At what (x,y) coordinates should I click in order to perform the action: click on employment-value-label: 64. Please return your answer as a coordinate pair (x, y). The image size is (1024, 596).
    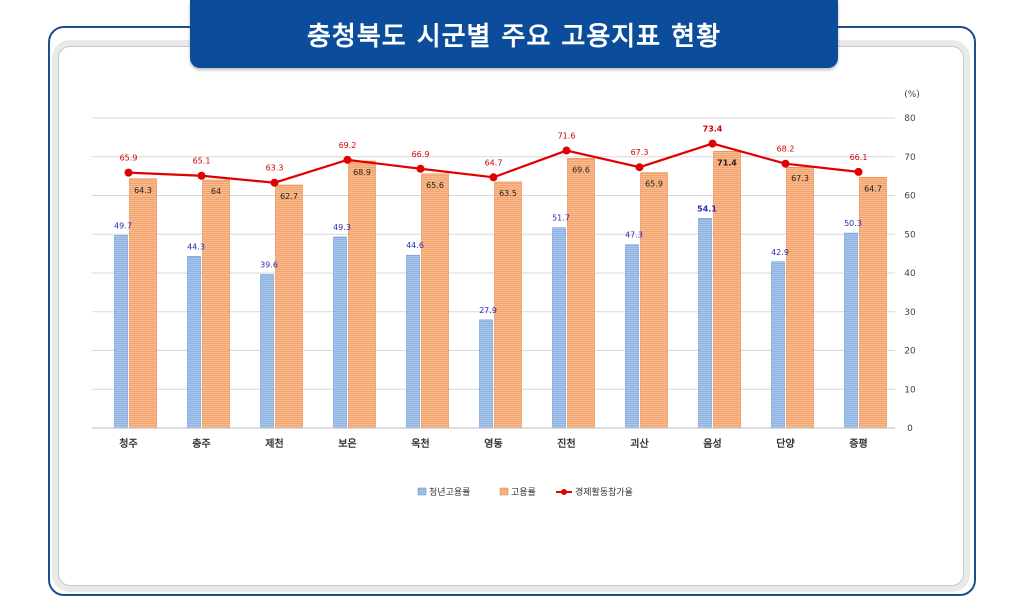
    Looking at the image, I should click on (216, 191).